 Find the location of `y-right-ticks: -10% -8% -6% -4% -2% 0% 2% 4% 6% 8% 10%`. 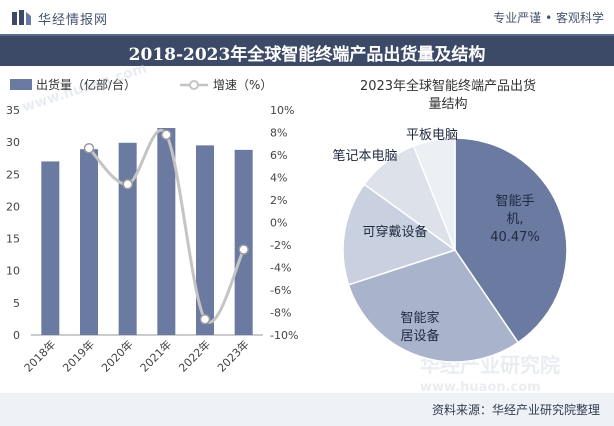

y-right-ticks: -10% -8% -6% -4% -2% 0% 2% 4% 6% 8% 10% is located at coordinates (284, 223).